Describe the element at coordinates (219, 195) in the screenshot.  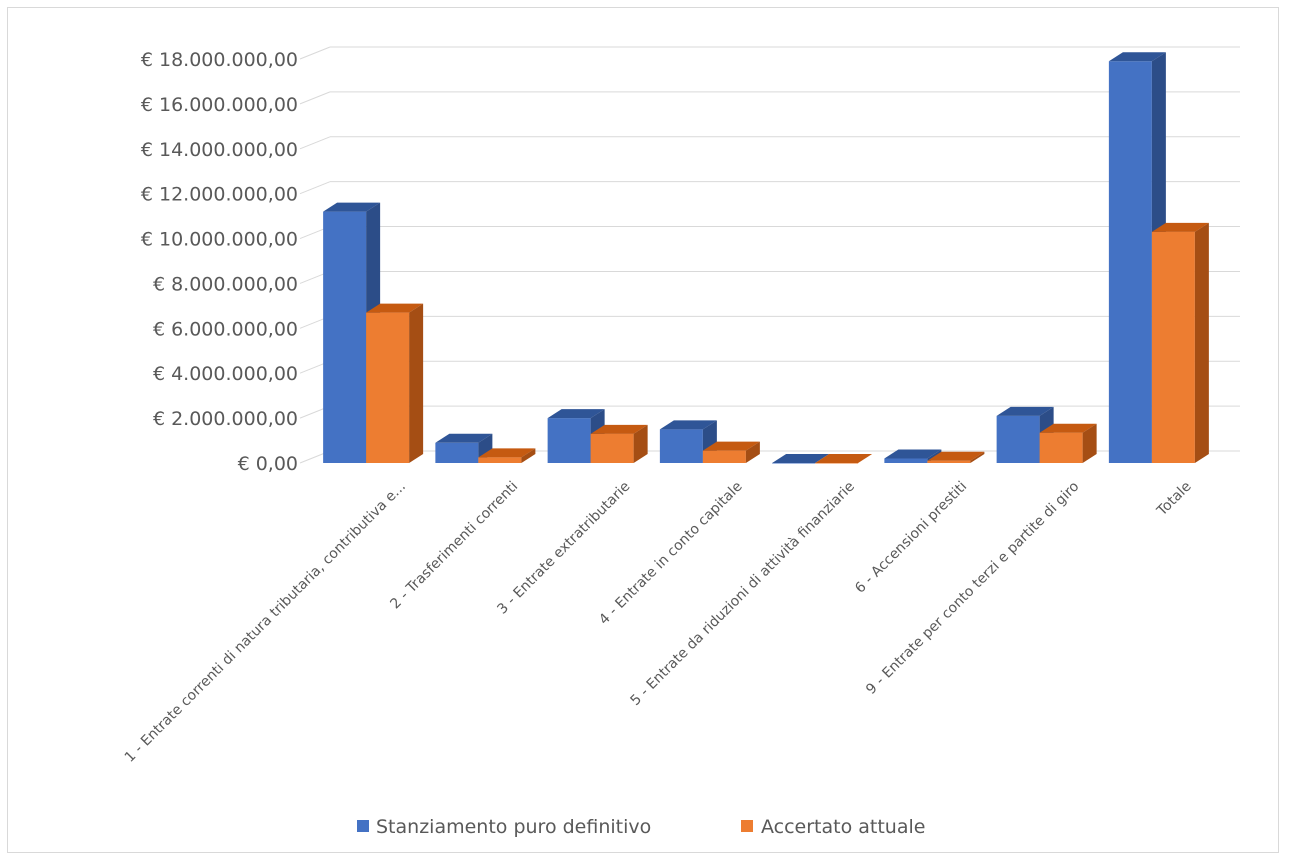
I see `y-tick-label: € 12.000.000,00` at that location.